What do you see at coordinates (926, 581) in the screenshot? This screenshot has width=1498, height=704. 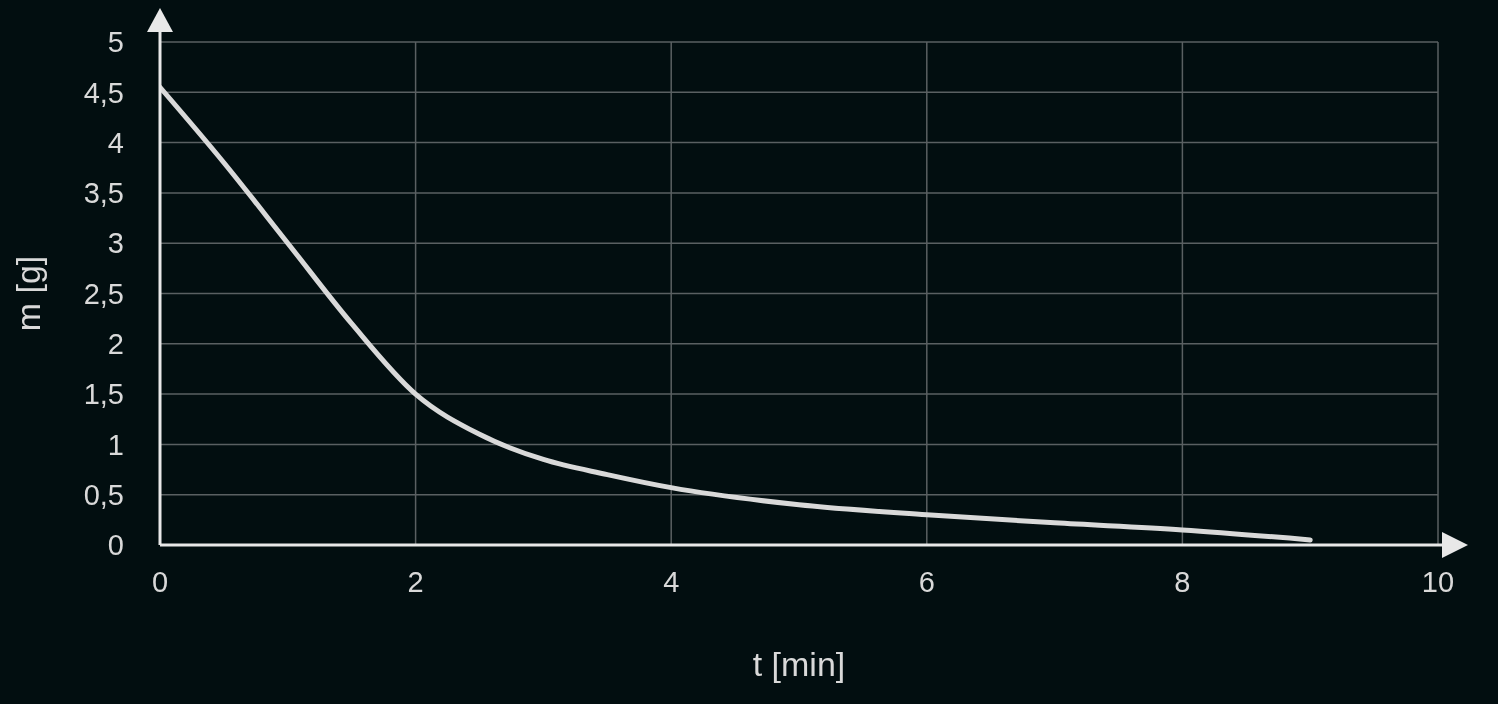 I see `x-tick-label: 6` at bounding box center [926, 581].